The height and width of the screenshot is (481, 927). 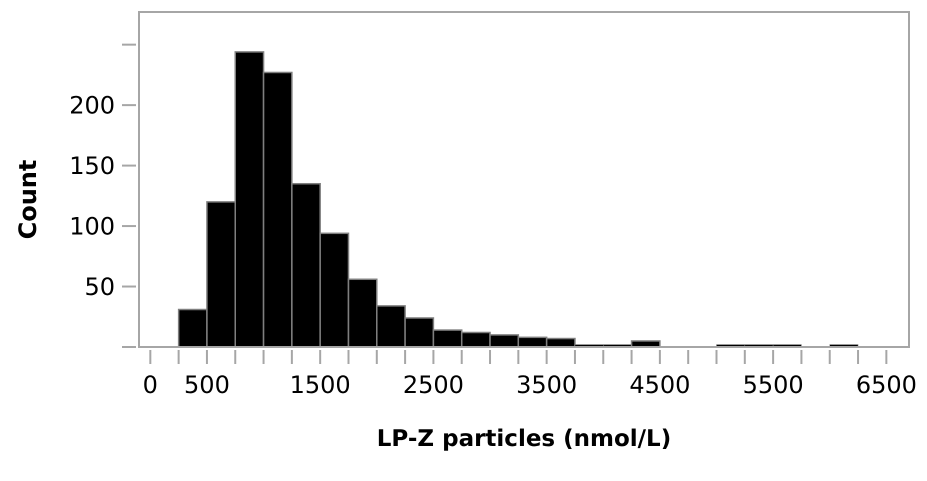 What do you see at coordinates (773, 385) in the screenshot?
I see `x-tick-label: 5500` at bounding box center [773, 385].